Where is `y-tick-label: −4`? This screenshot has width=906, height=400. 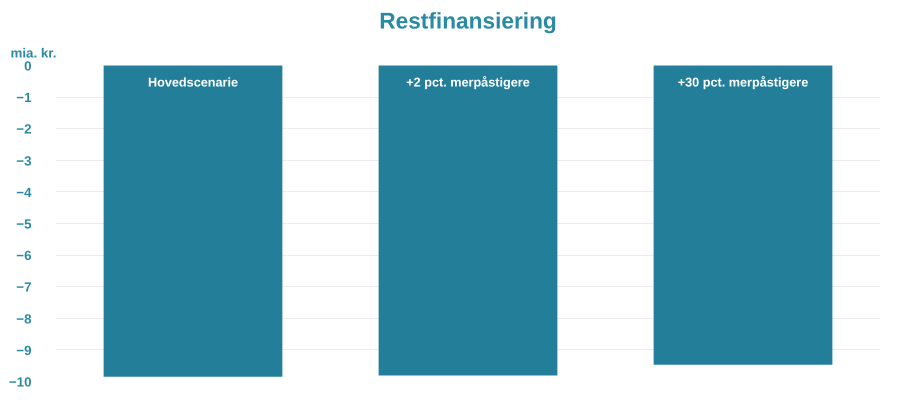
y-tick-label: −4 is located at coordinates (24, 192).